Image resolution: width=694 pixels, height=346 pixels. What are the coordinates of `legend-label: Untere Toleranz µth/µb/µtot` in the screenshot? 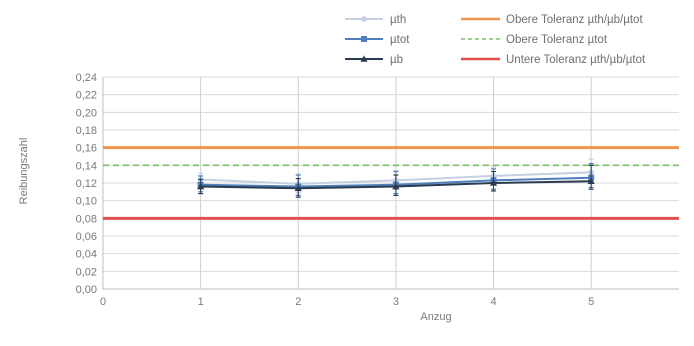 It's located at (576, 60).